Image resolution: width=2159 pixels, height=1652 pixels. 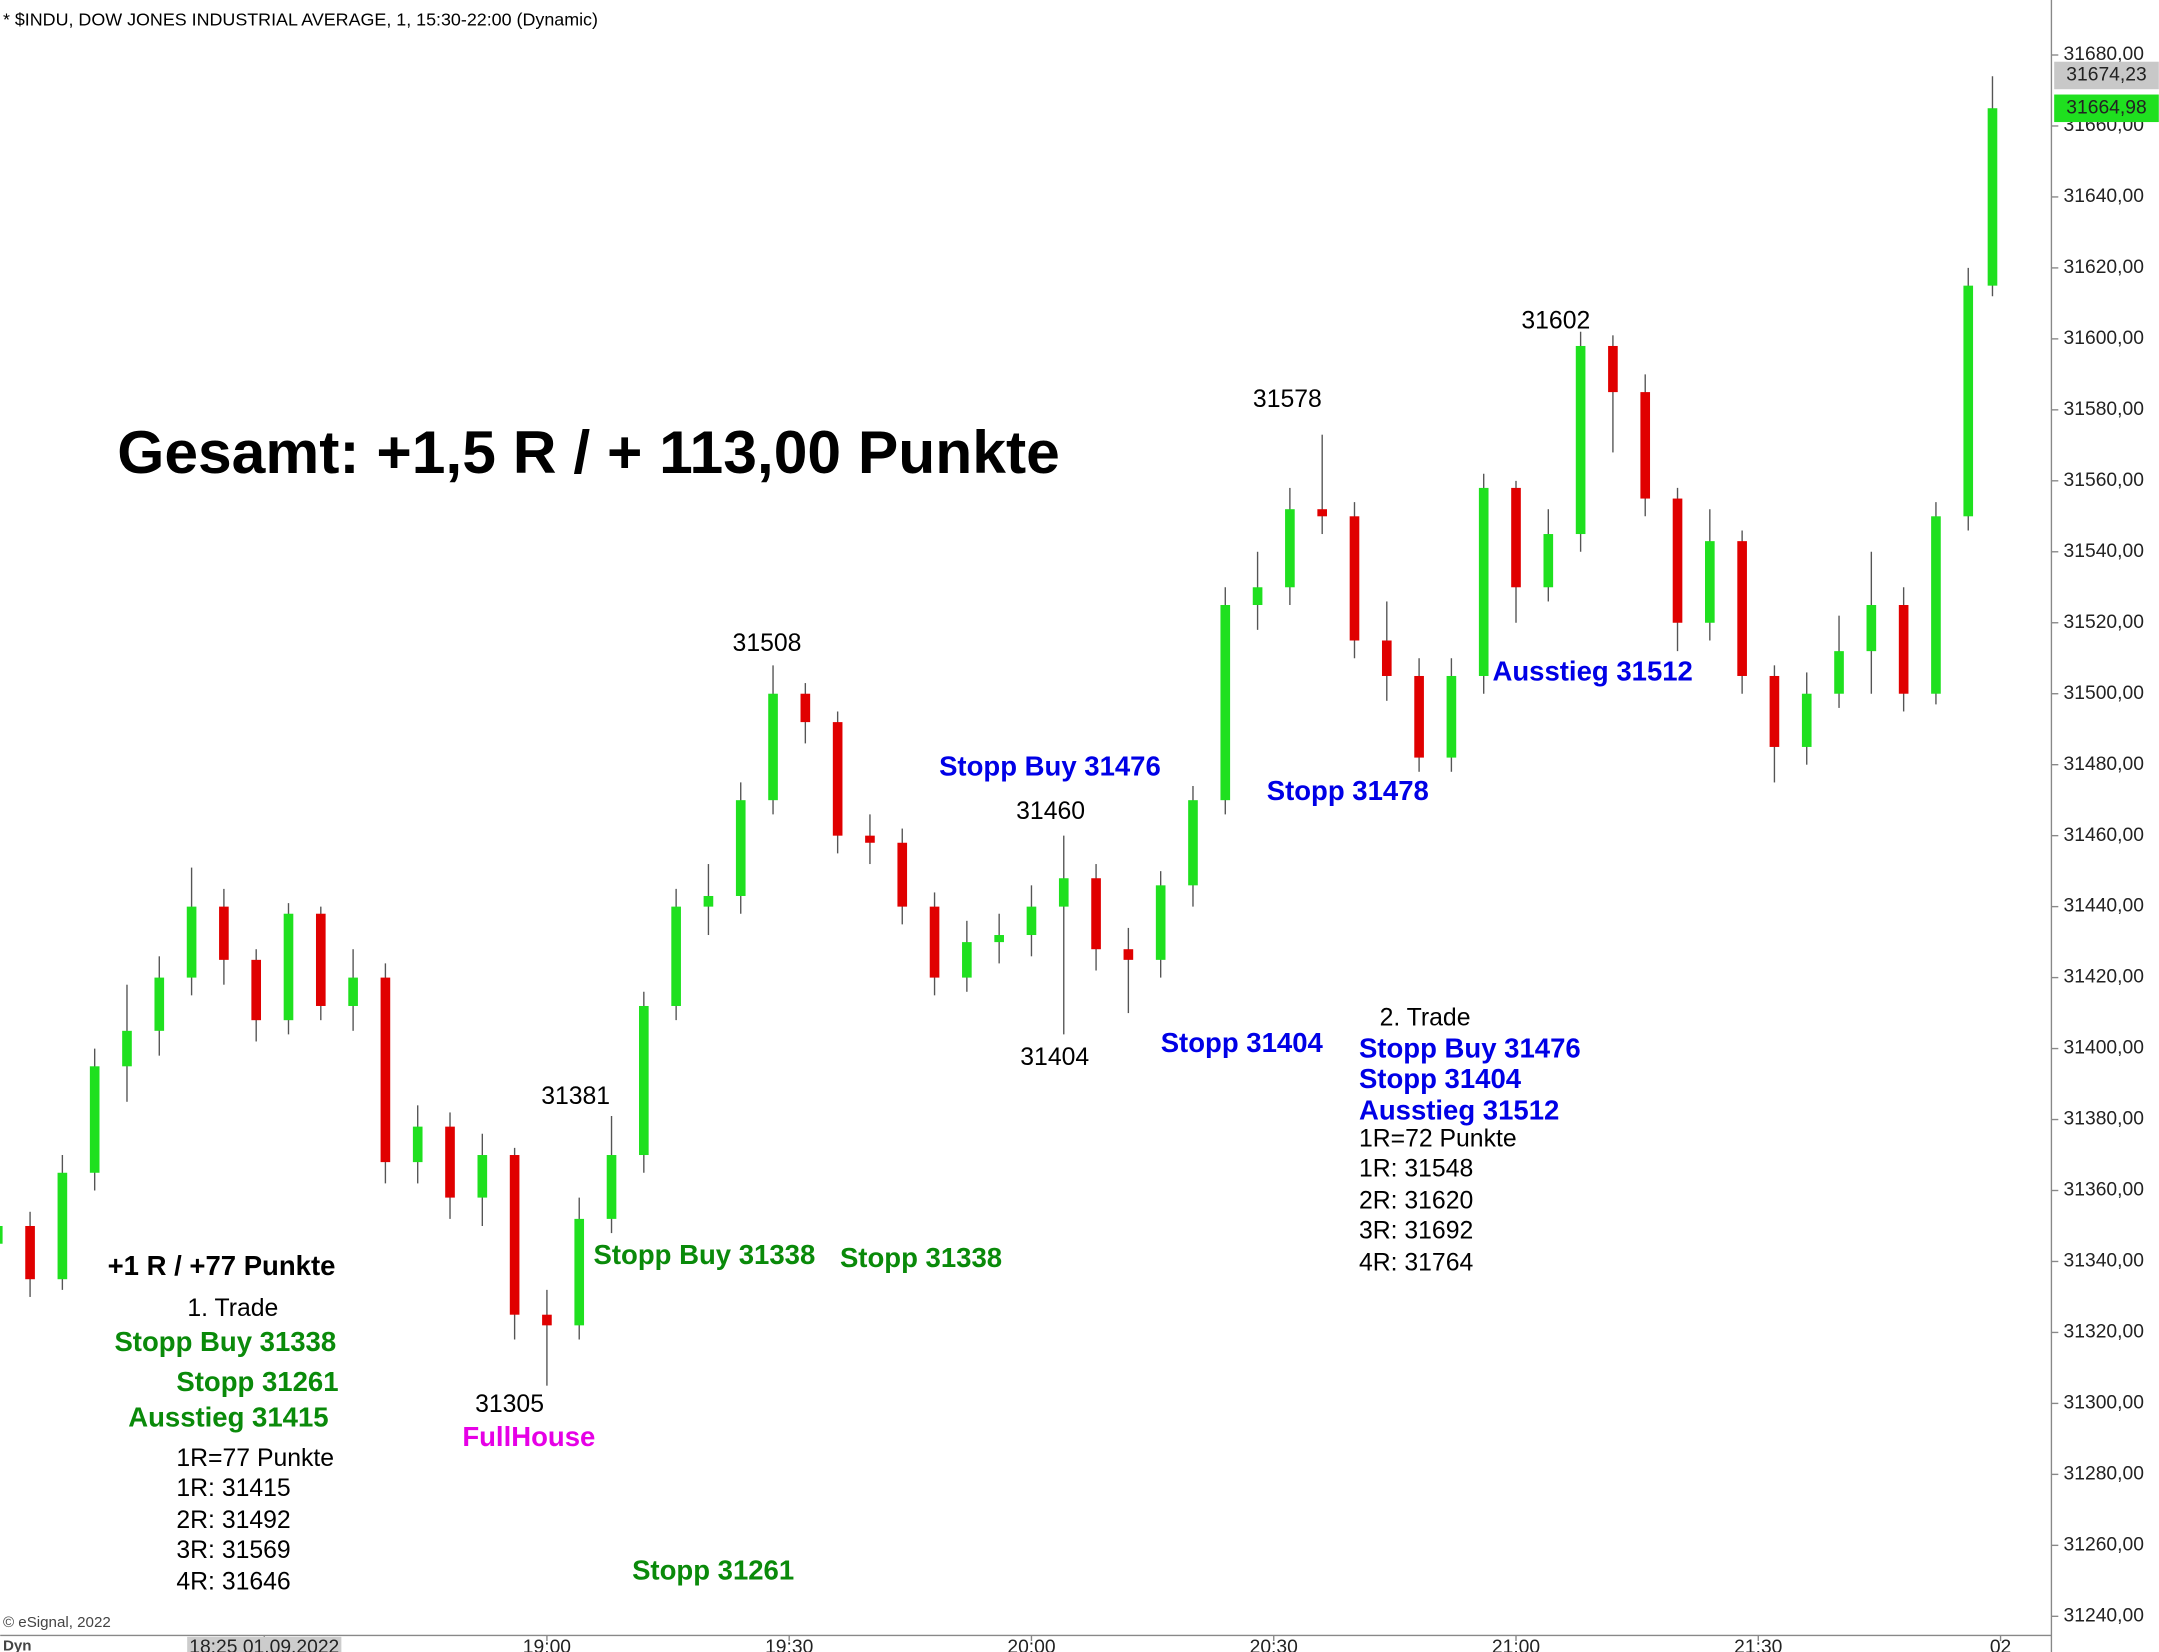 I want to click on annotation: 2R: 31492, so click(x=233, y=1520).